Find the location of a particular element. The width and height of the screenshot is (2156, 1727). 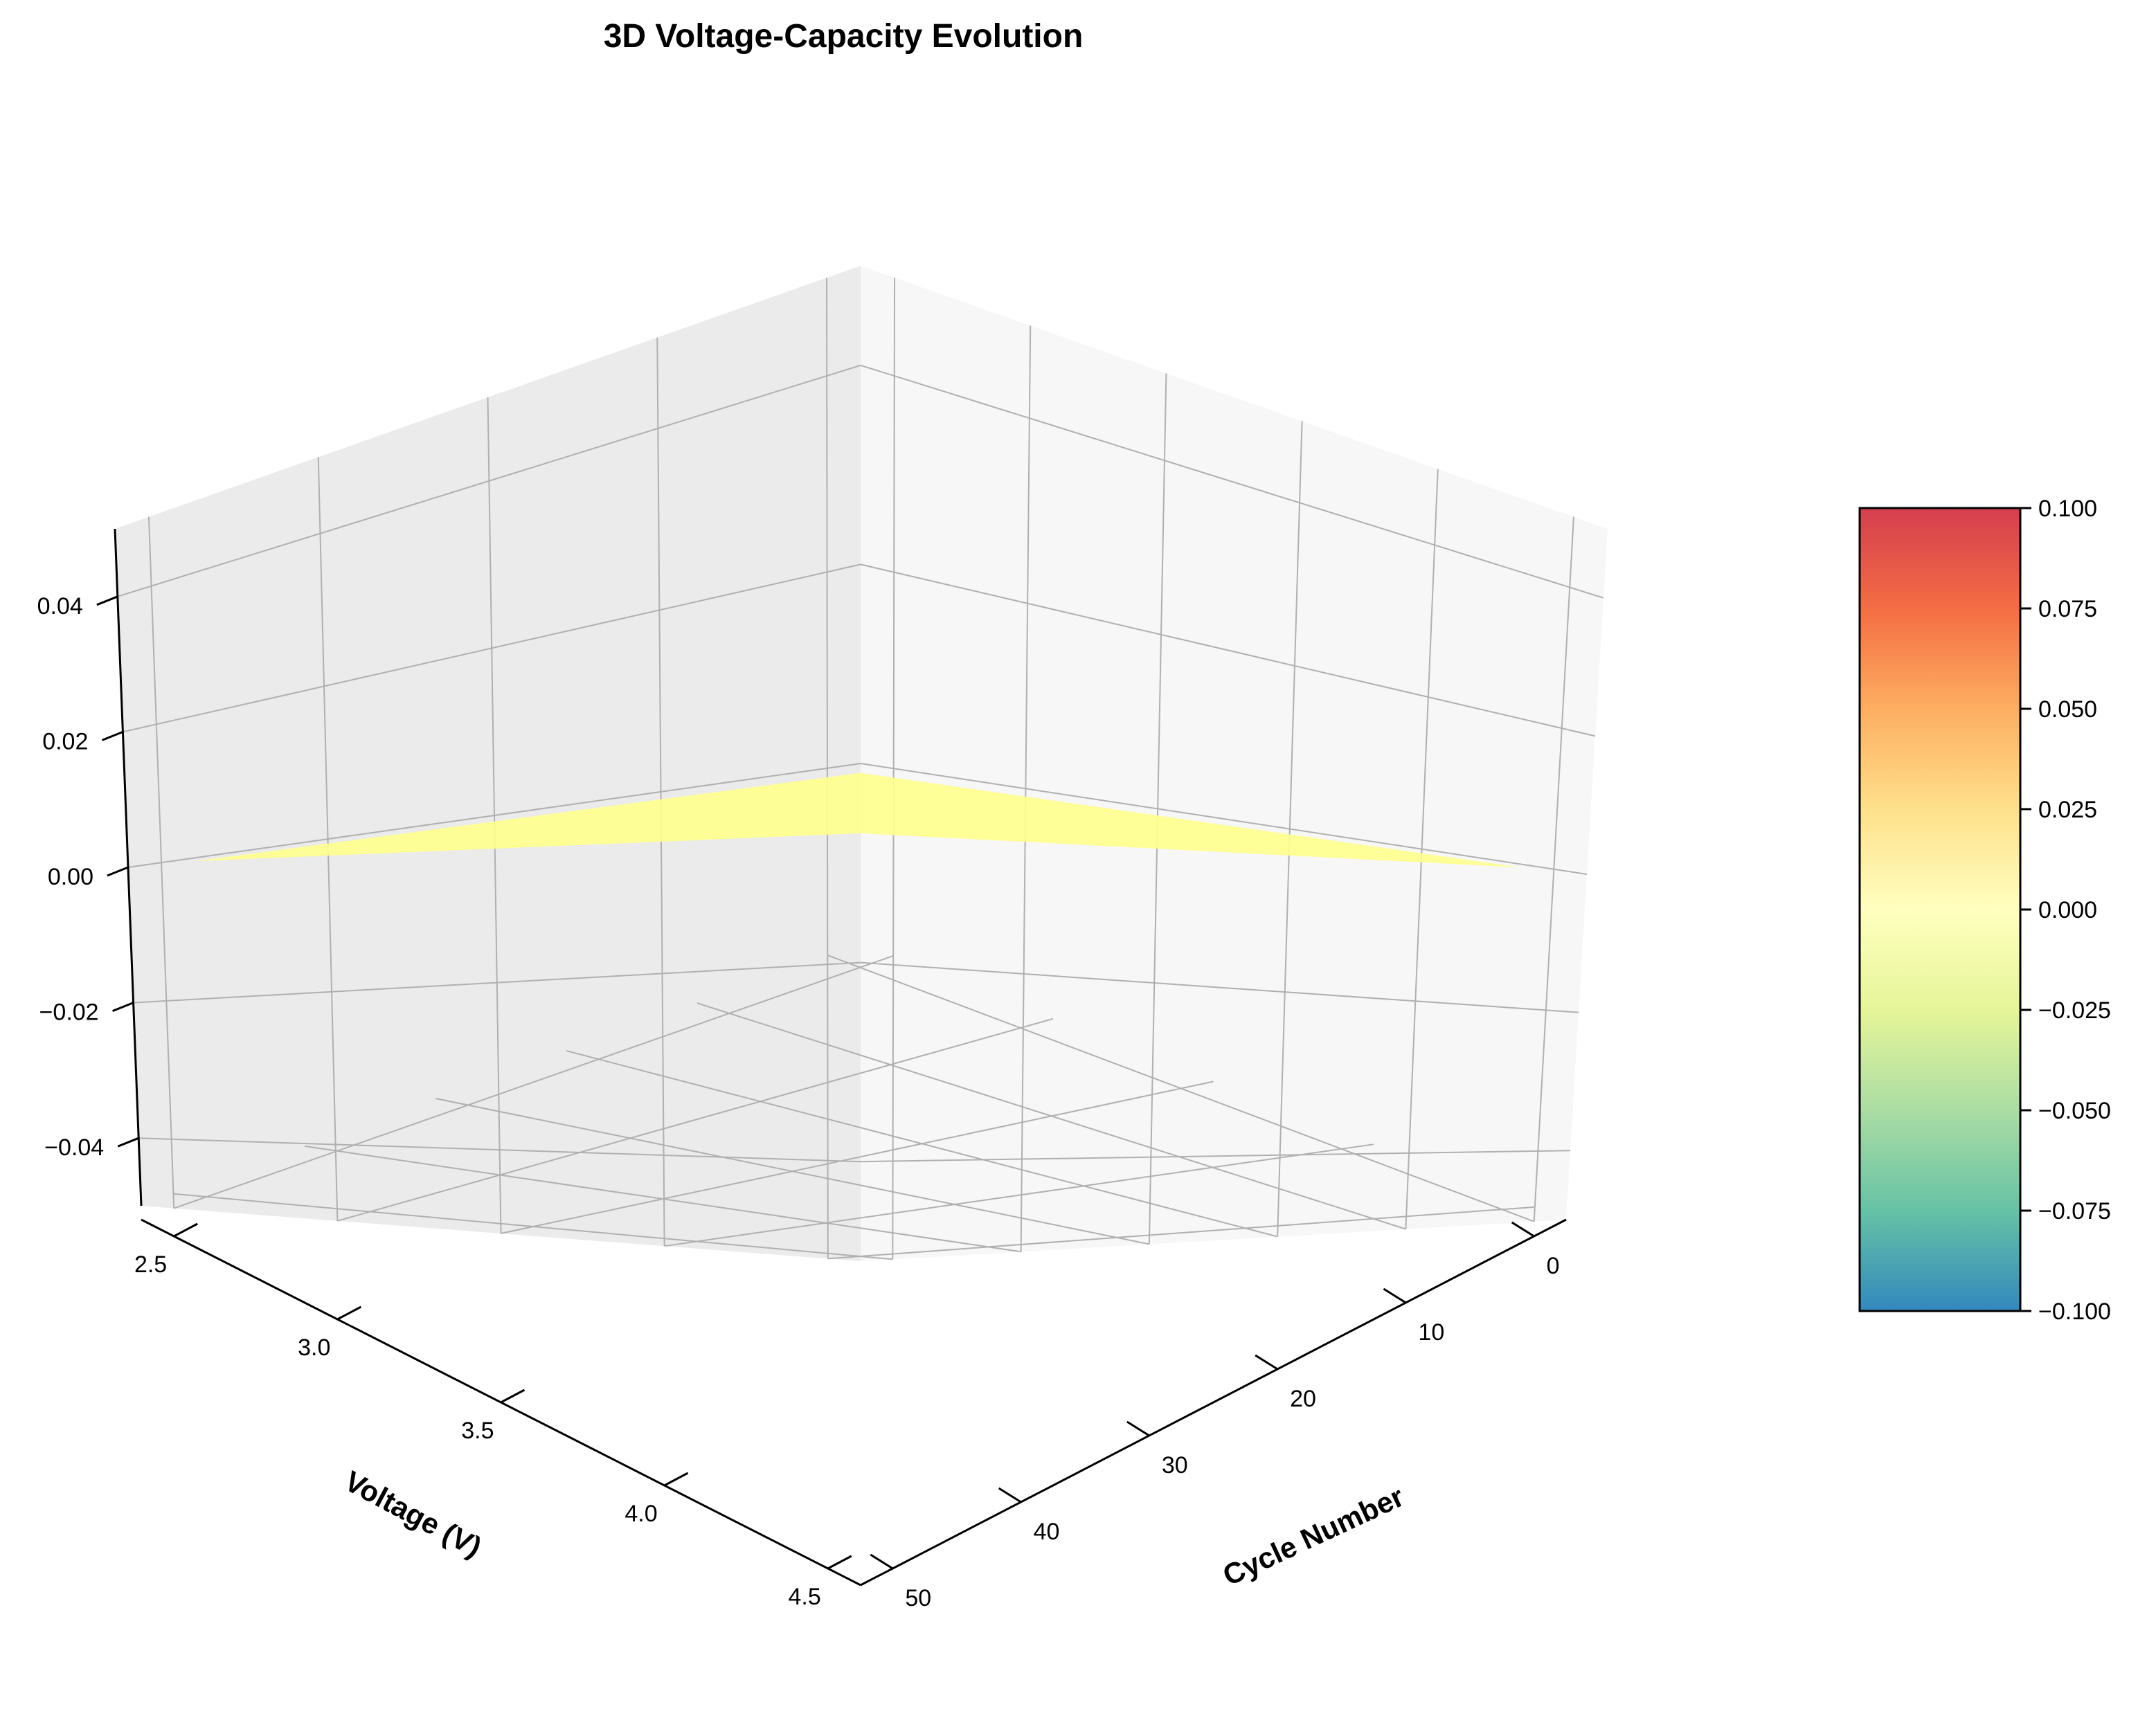

surface-layer is located at coordinates (858, 820).